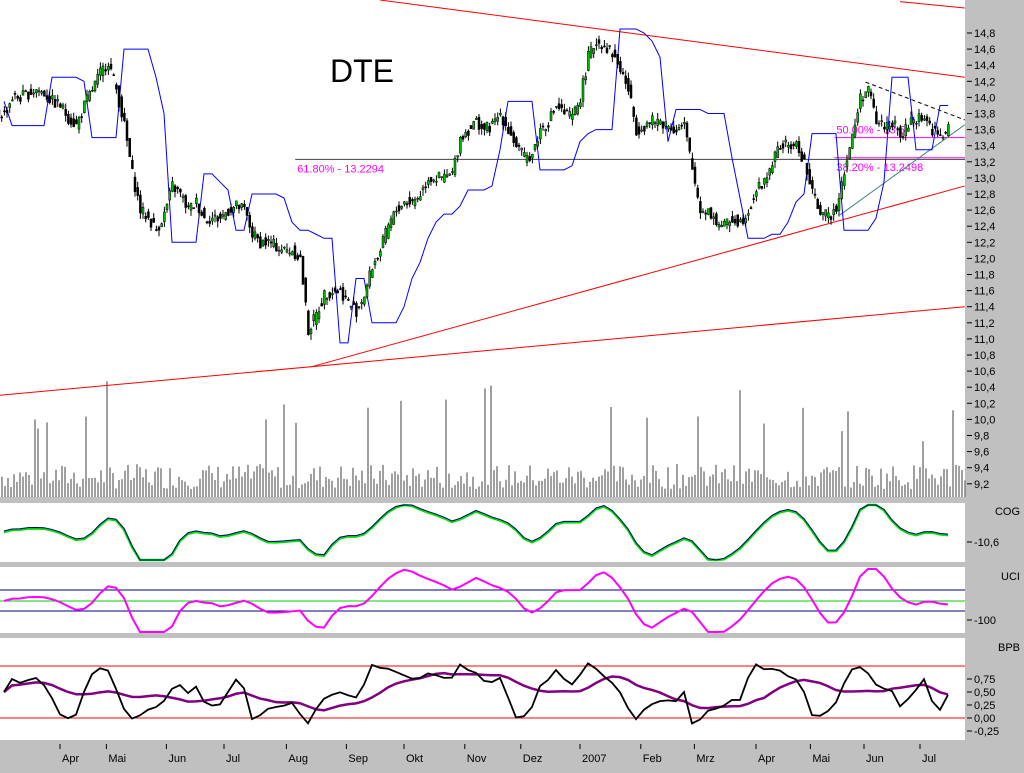  Describe the element at coordinates (984, 719) in the screenshot. I see `bpb-tick-label: 0,00` at that location.